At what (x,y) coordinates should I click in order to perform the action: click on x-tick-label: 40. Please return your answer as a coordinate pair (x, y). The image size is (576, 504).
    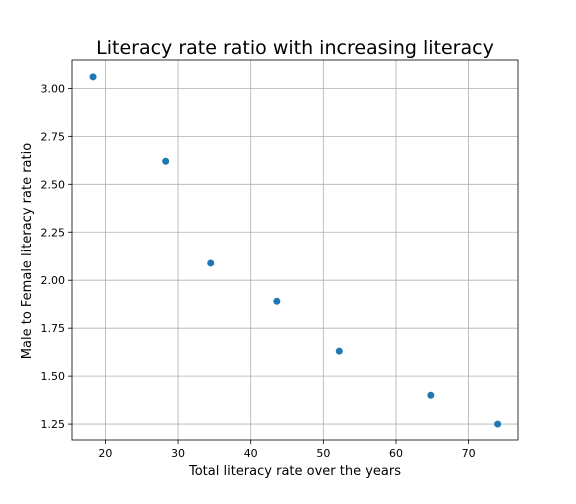
    Looking at the image, I should click on (251, 453).